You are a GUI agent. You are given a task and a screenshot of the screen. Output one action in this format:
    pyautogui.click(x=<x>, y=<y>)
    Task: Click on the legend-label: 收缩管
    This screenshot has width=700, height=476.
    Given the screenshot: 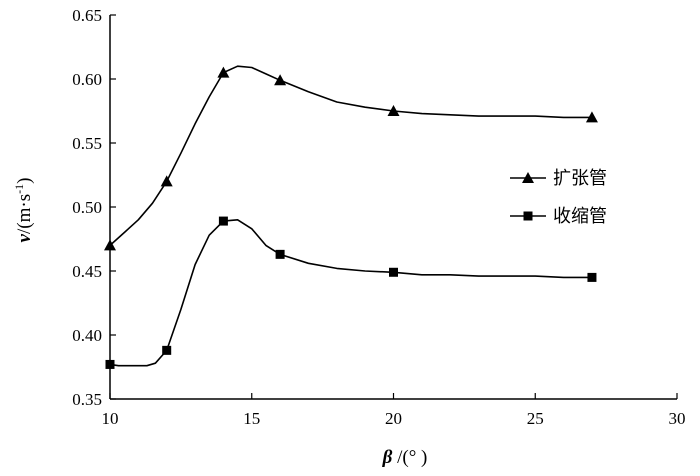 What is the action you would take?
    pyautogui.click(x=580, y=216)
    